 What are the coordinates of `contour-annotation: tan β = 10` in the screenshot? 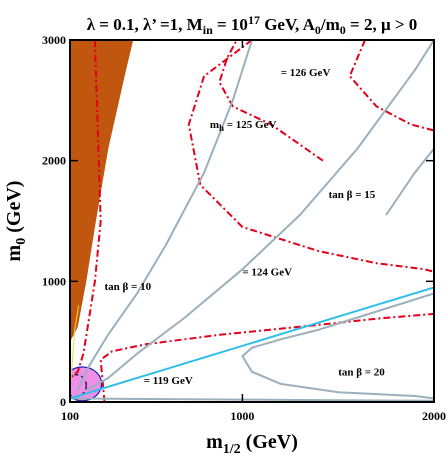 It's located at (127, 287).